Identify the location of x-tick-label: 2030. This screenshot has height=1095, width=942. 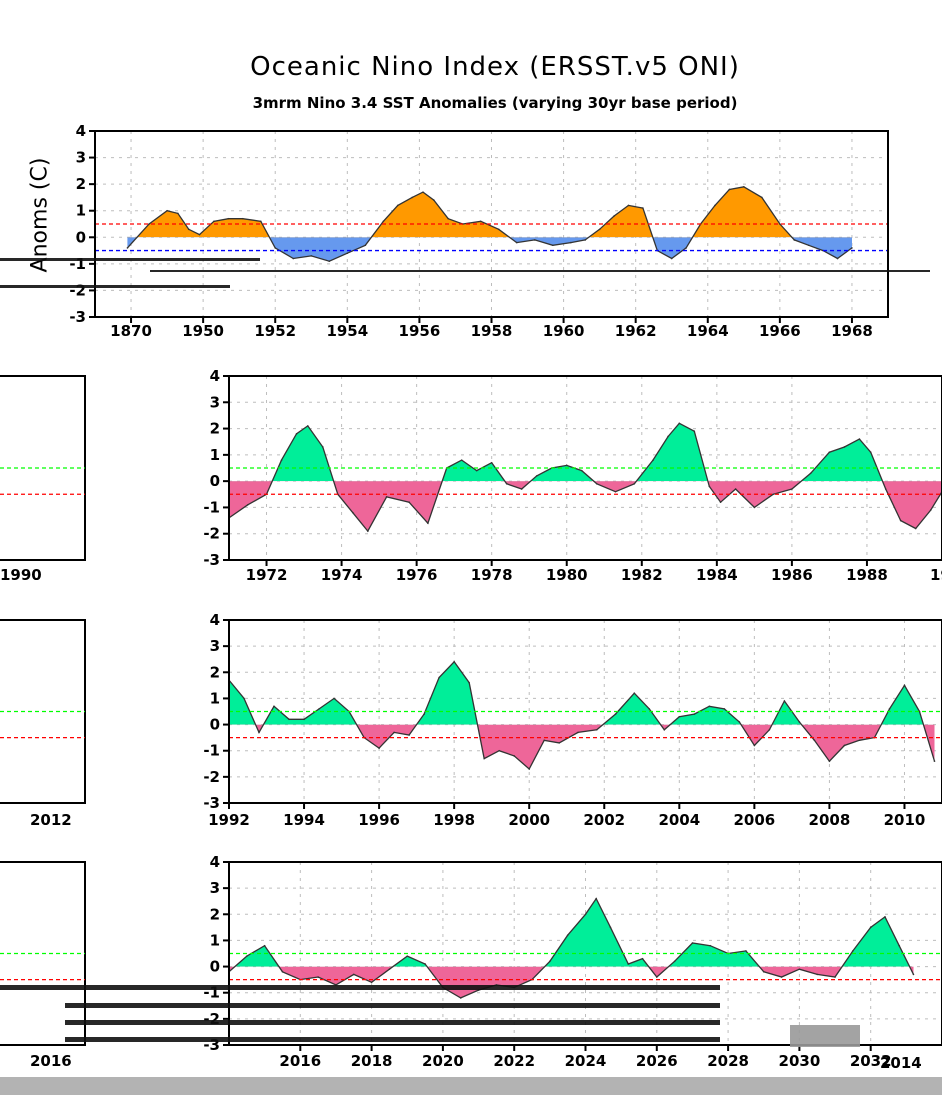
(800, 1061).